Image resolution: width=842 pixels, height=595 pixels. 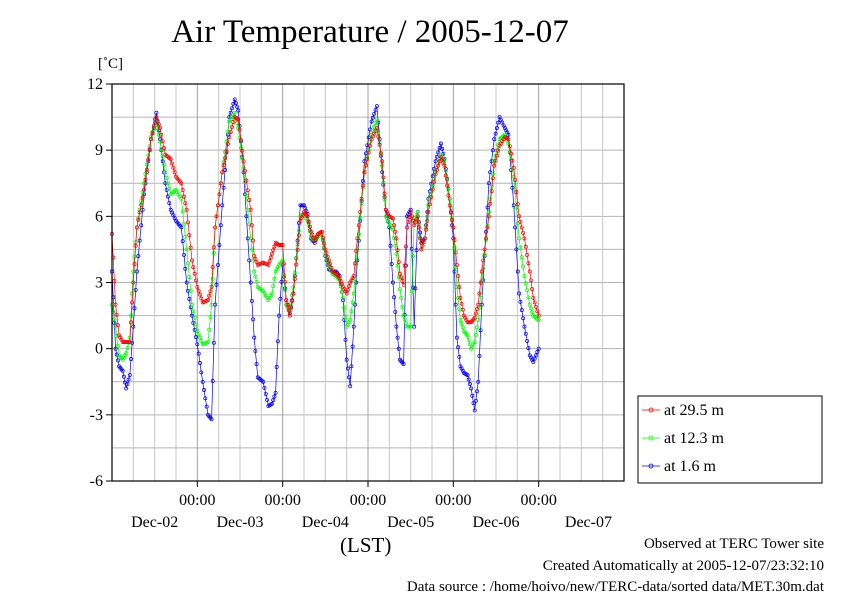 I want to click on y-tick-label: -3, so click(x=96, y=415).